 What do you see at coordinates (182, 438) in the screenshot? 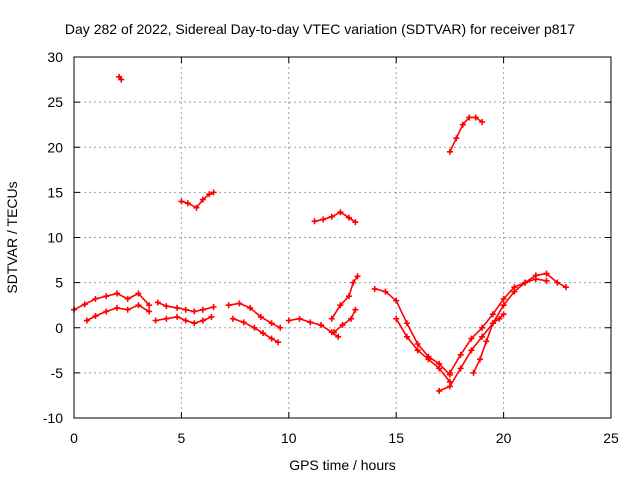
I see `x-tick-label: 5` at bounding box center [182, 438].